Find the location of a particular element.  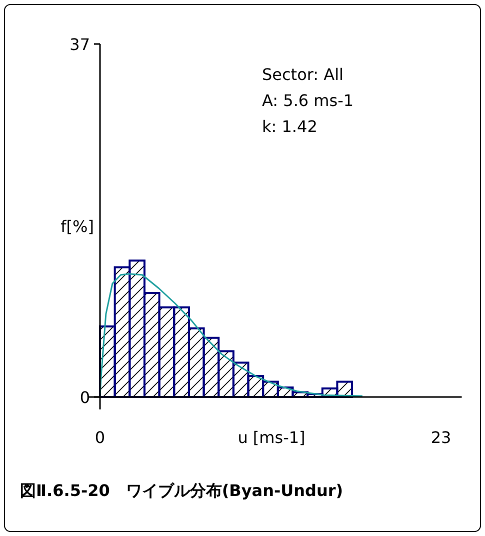

y-axis-title: f[%] is located at coordinates (77, 226).